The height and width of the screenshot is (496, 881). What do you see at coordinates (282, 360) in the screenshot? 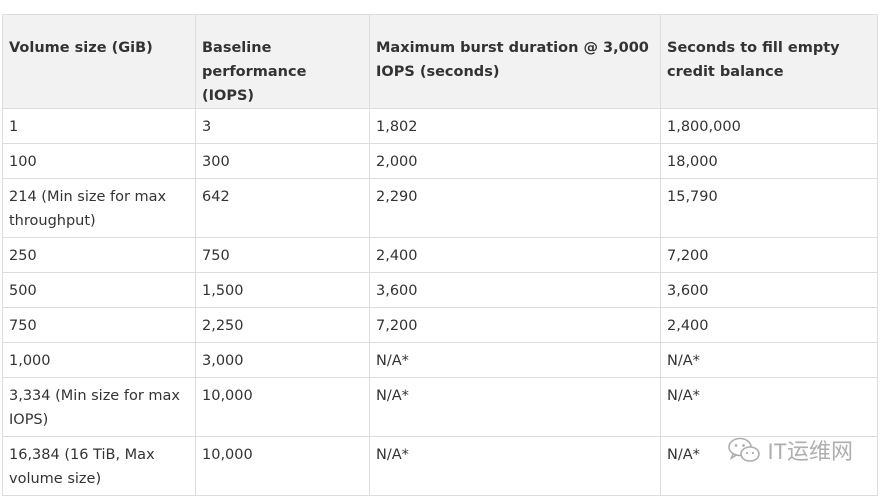
I see `cell-baseline-iops: 3,000` at bounding box center [282, 360].